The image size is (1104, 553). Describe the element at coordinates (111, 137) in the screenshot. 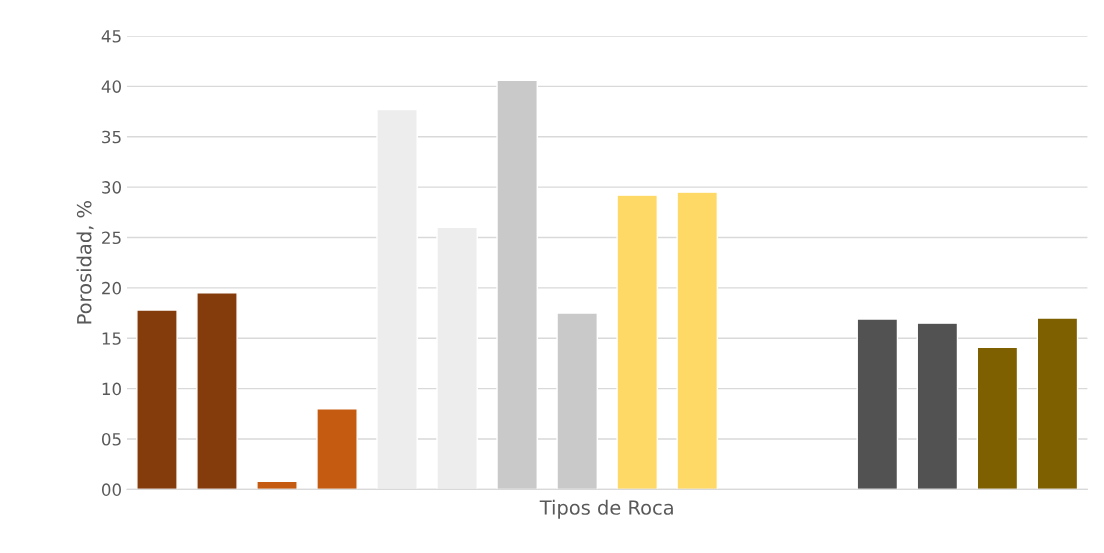

I see `y-tick-label: 35` at that location.